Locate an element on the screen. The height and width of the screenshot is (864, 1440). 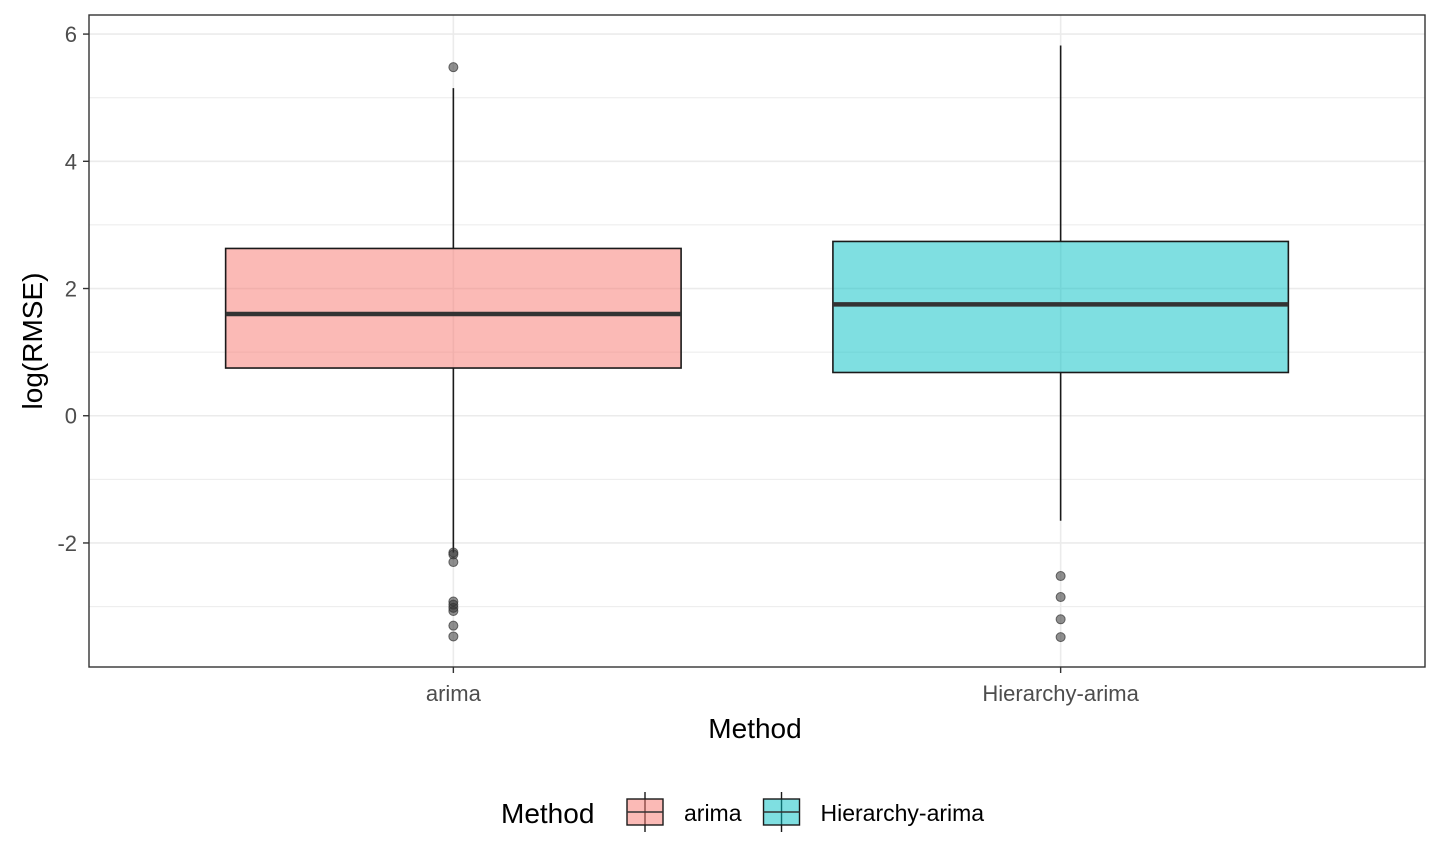
y-tick-label: 4 is located at coordinates (71, 161).